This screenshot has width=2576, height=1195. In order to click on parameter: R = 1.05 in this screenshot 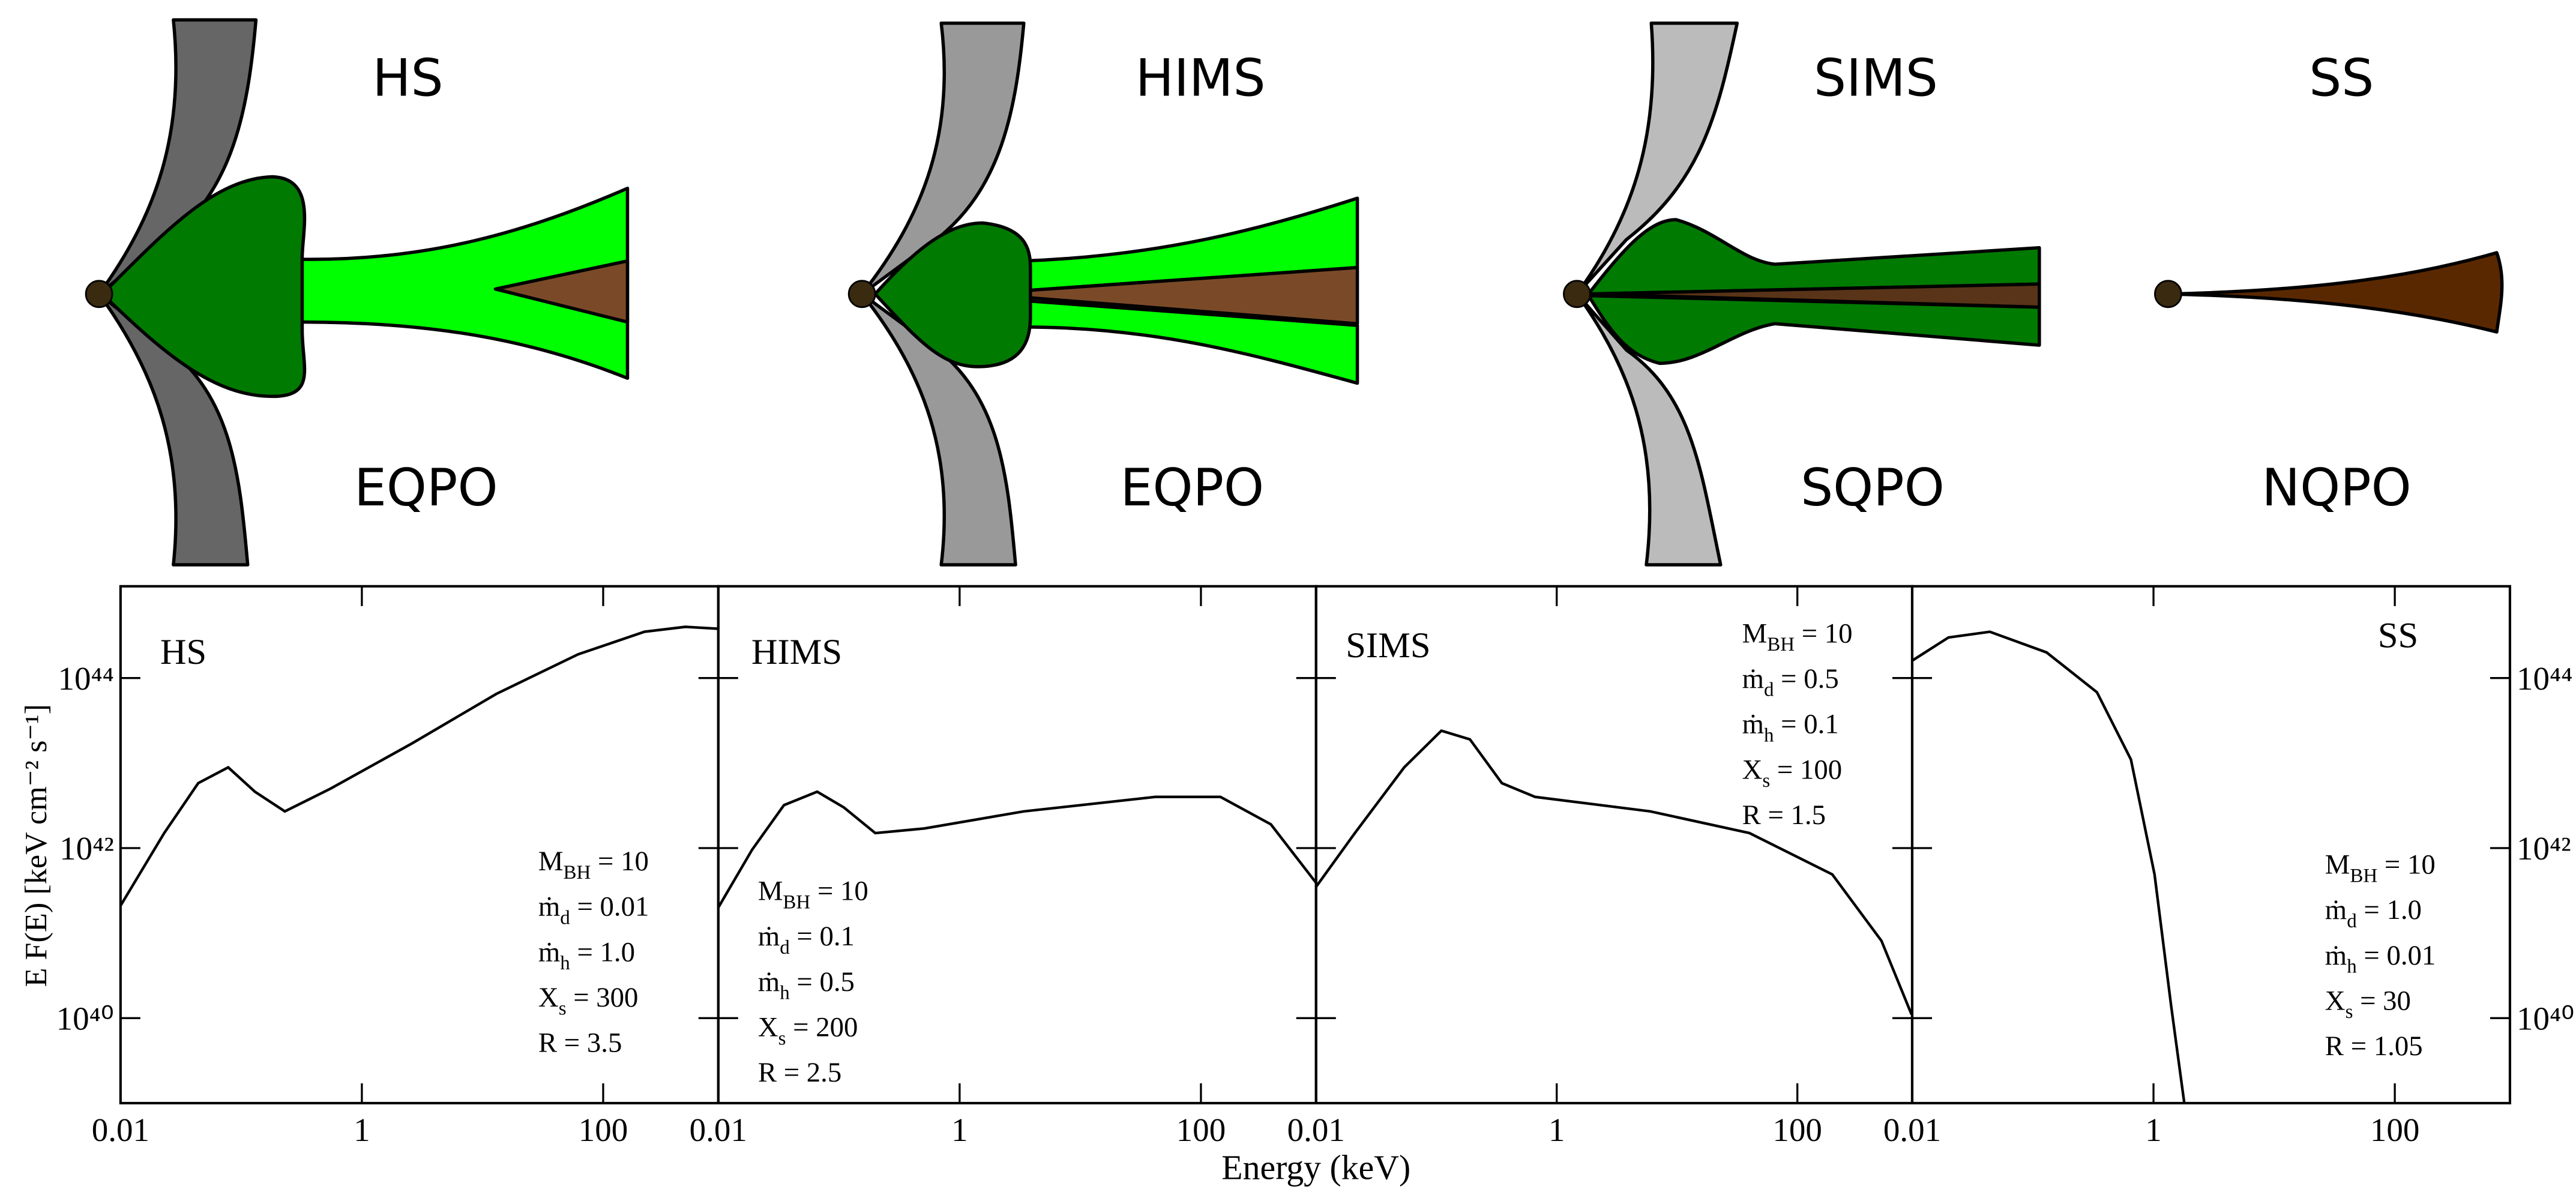, I will do `click(2374, 1046)`.